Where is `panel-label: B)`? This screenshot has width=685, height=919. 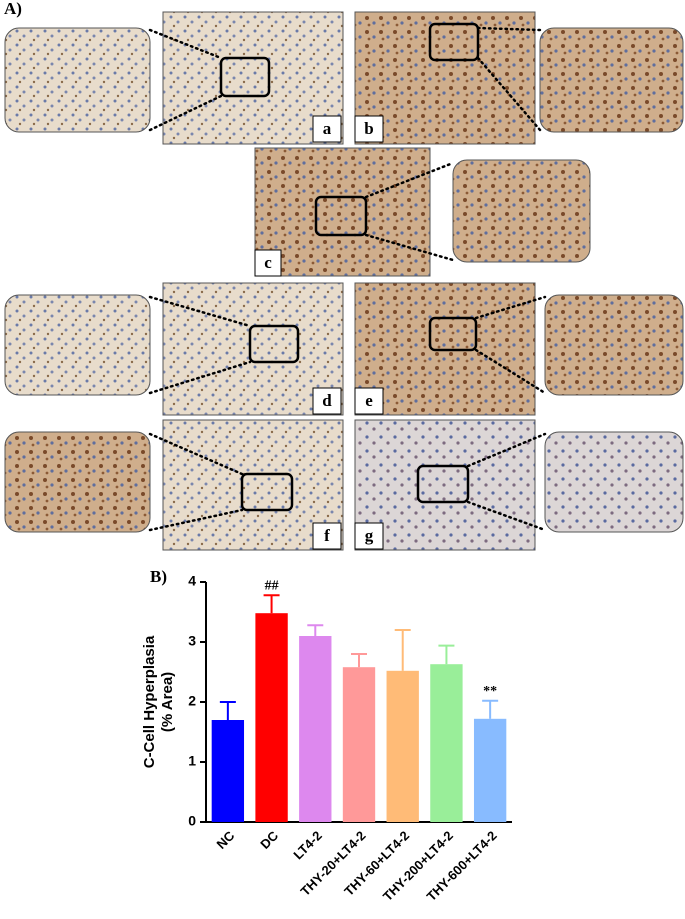 panel-label: B) is located at coordinates (158, 576).